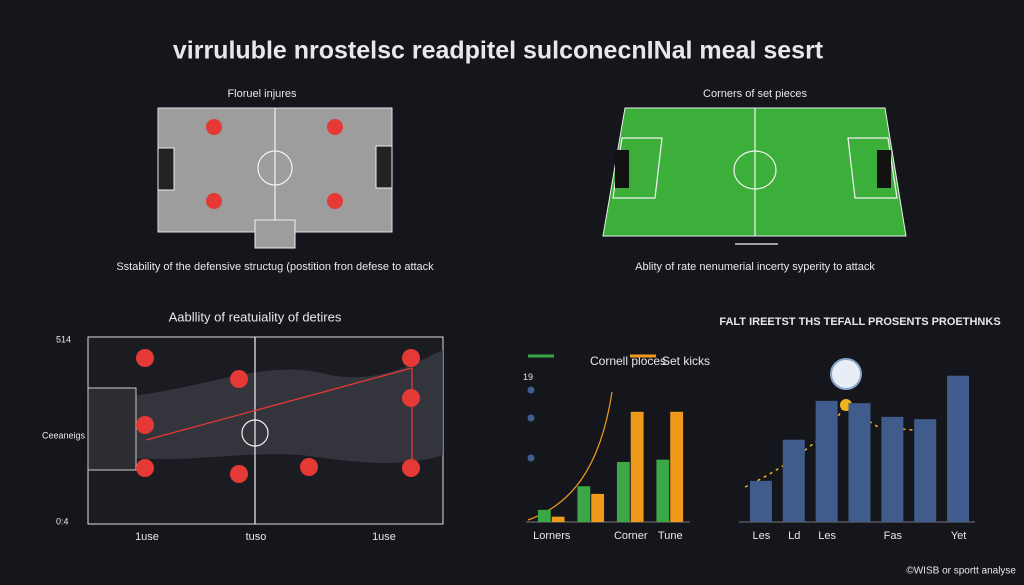 The height and width of the screenshot is (585, 1024). I want to click on pitch-right, so click(754, 176).